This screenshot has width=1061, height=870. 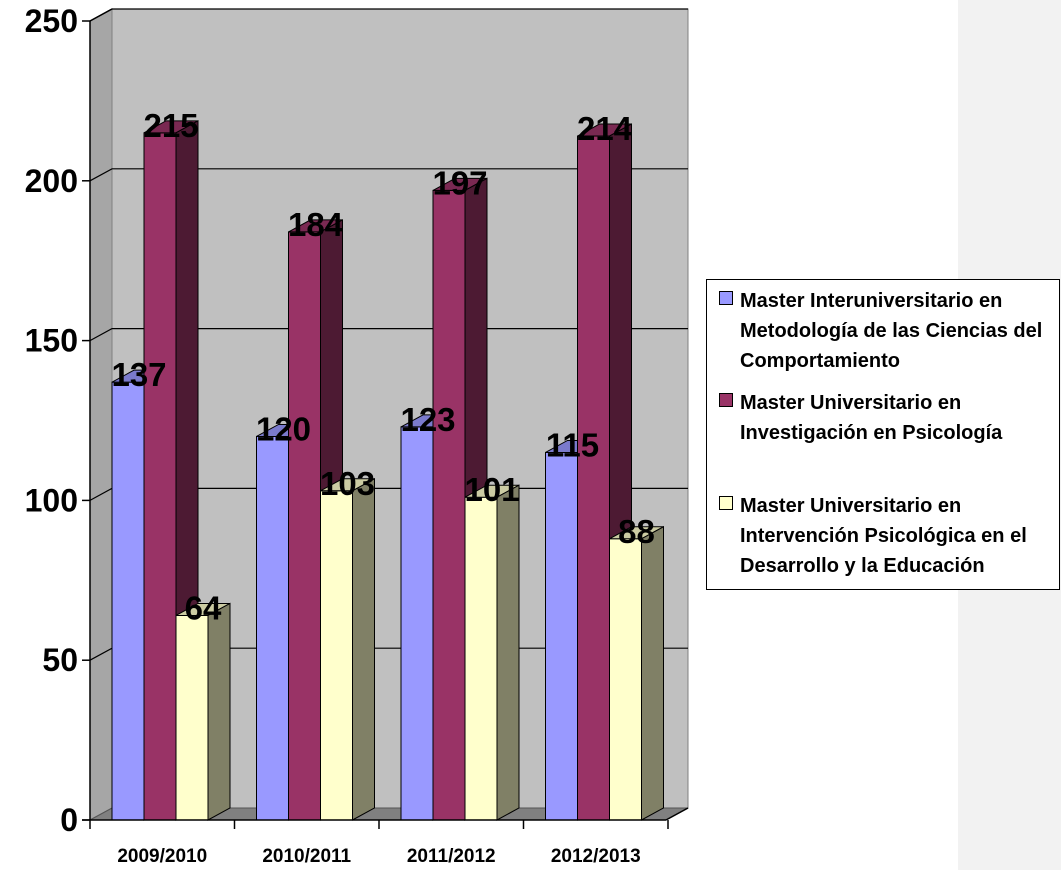 I want to click on data-label: 214, so click(x=605, y=128).